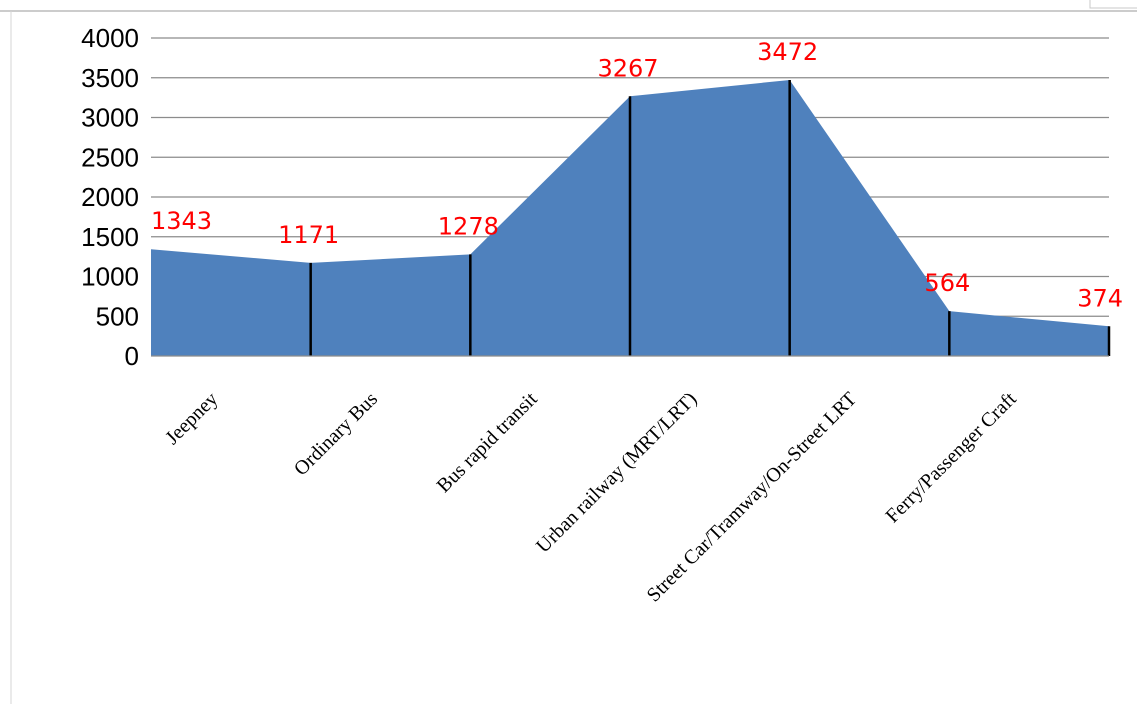 This screenshot has height=704, width=1137. What do you see at coordinates (487, 442) in the screenshot?
I see `x-tick-label: Bus rapid transit` at bounding box center [487, 442].